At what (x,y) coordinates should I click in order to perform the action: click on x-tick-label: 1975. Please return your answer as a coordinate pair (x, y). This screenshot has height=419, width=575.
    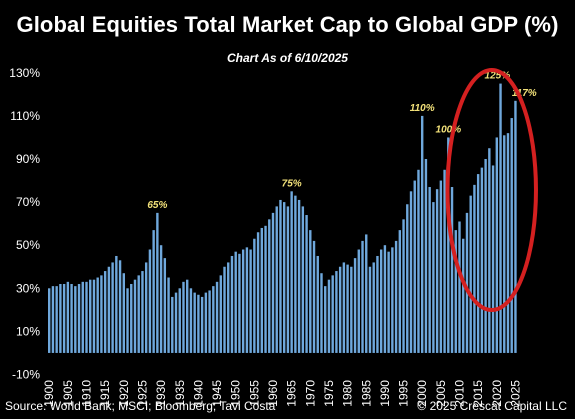
    Looking at the image, I should click on (329, 393).